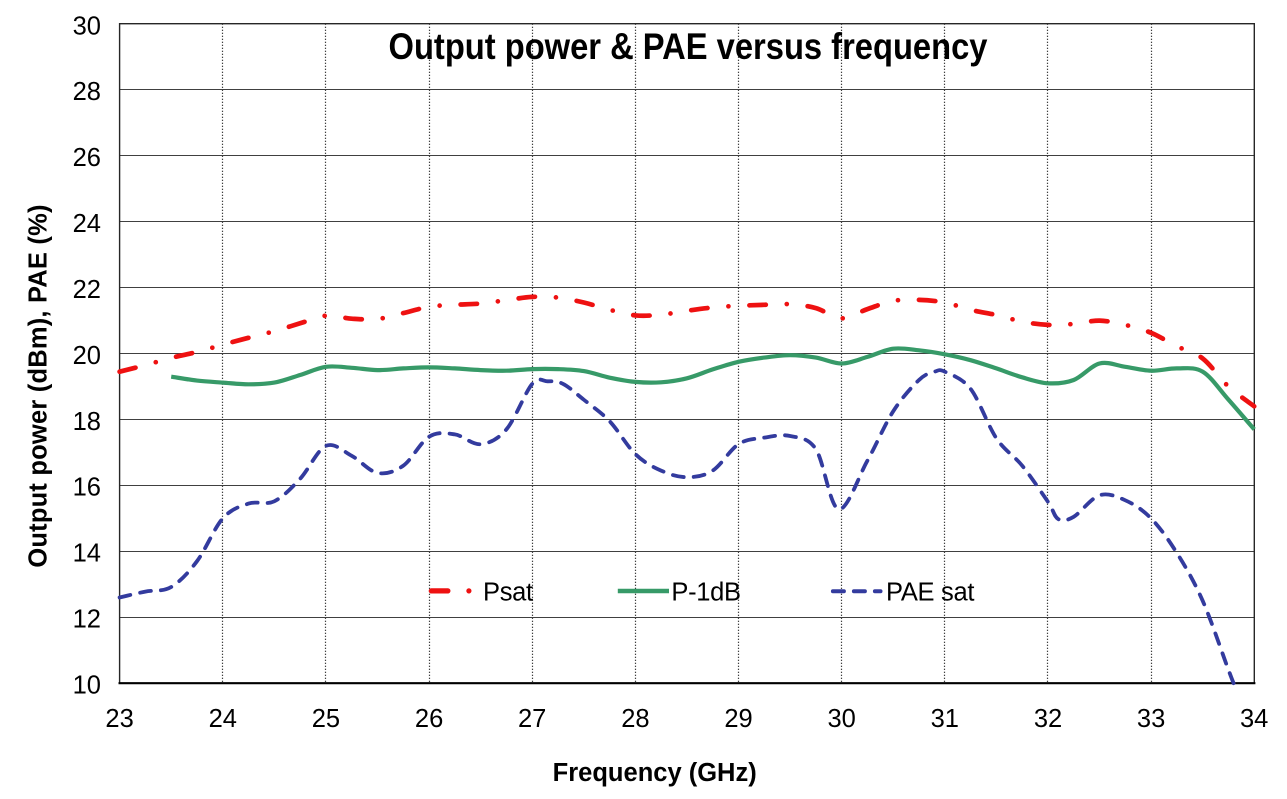  Describe the element at coordinates (326, 719) in the screenshot. I see `svg-text: 25` at that location.